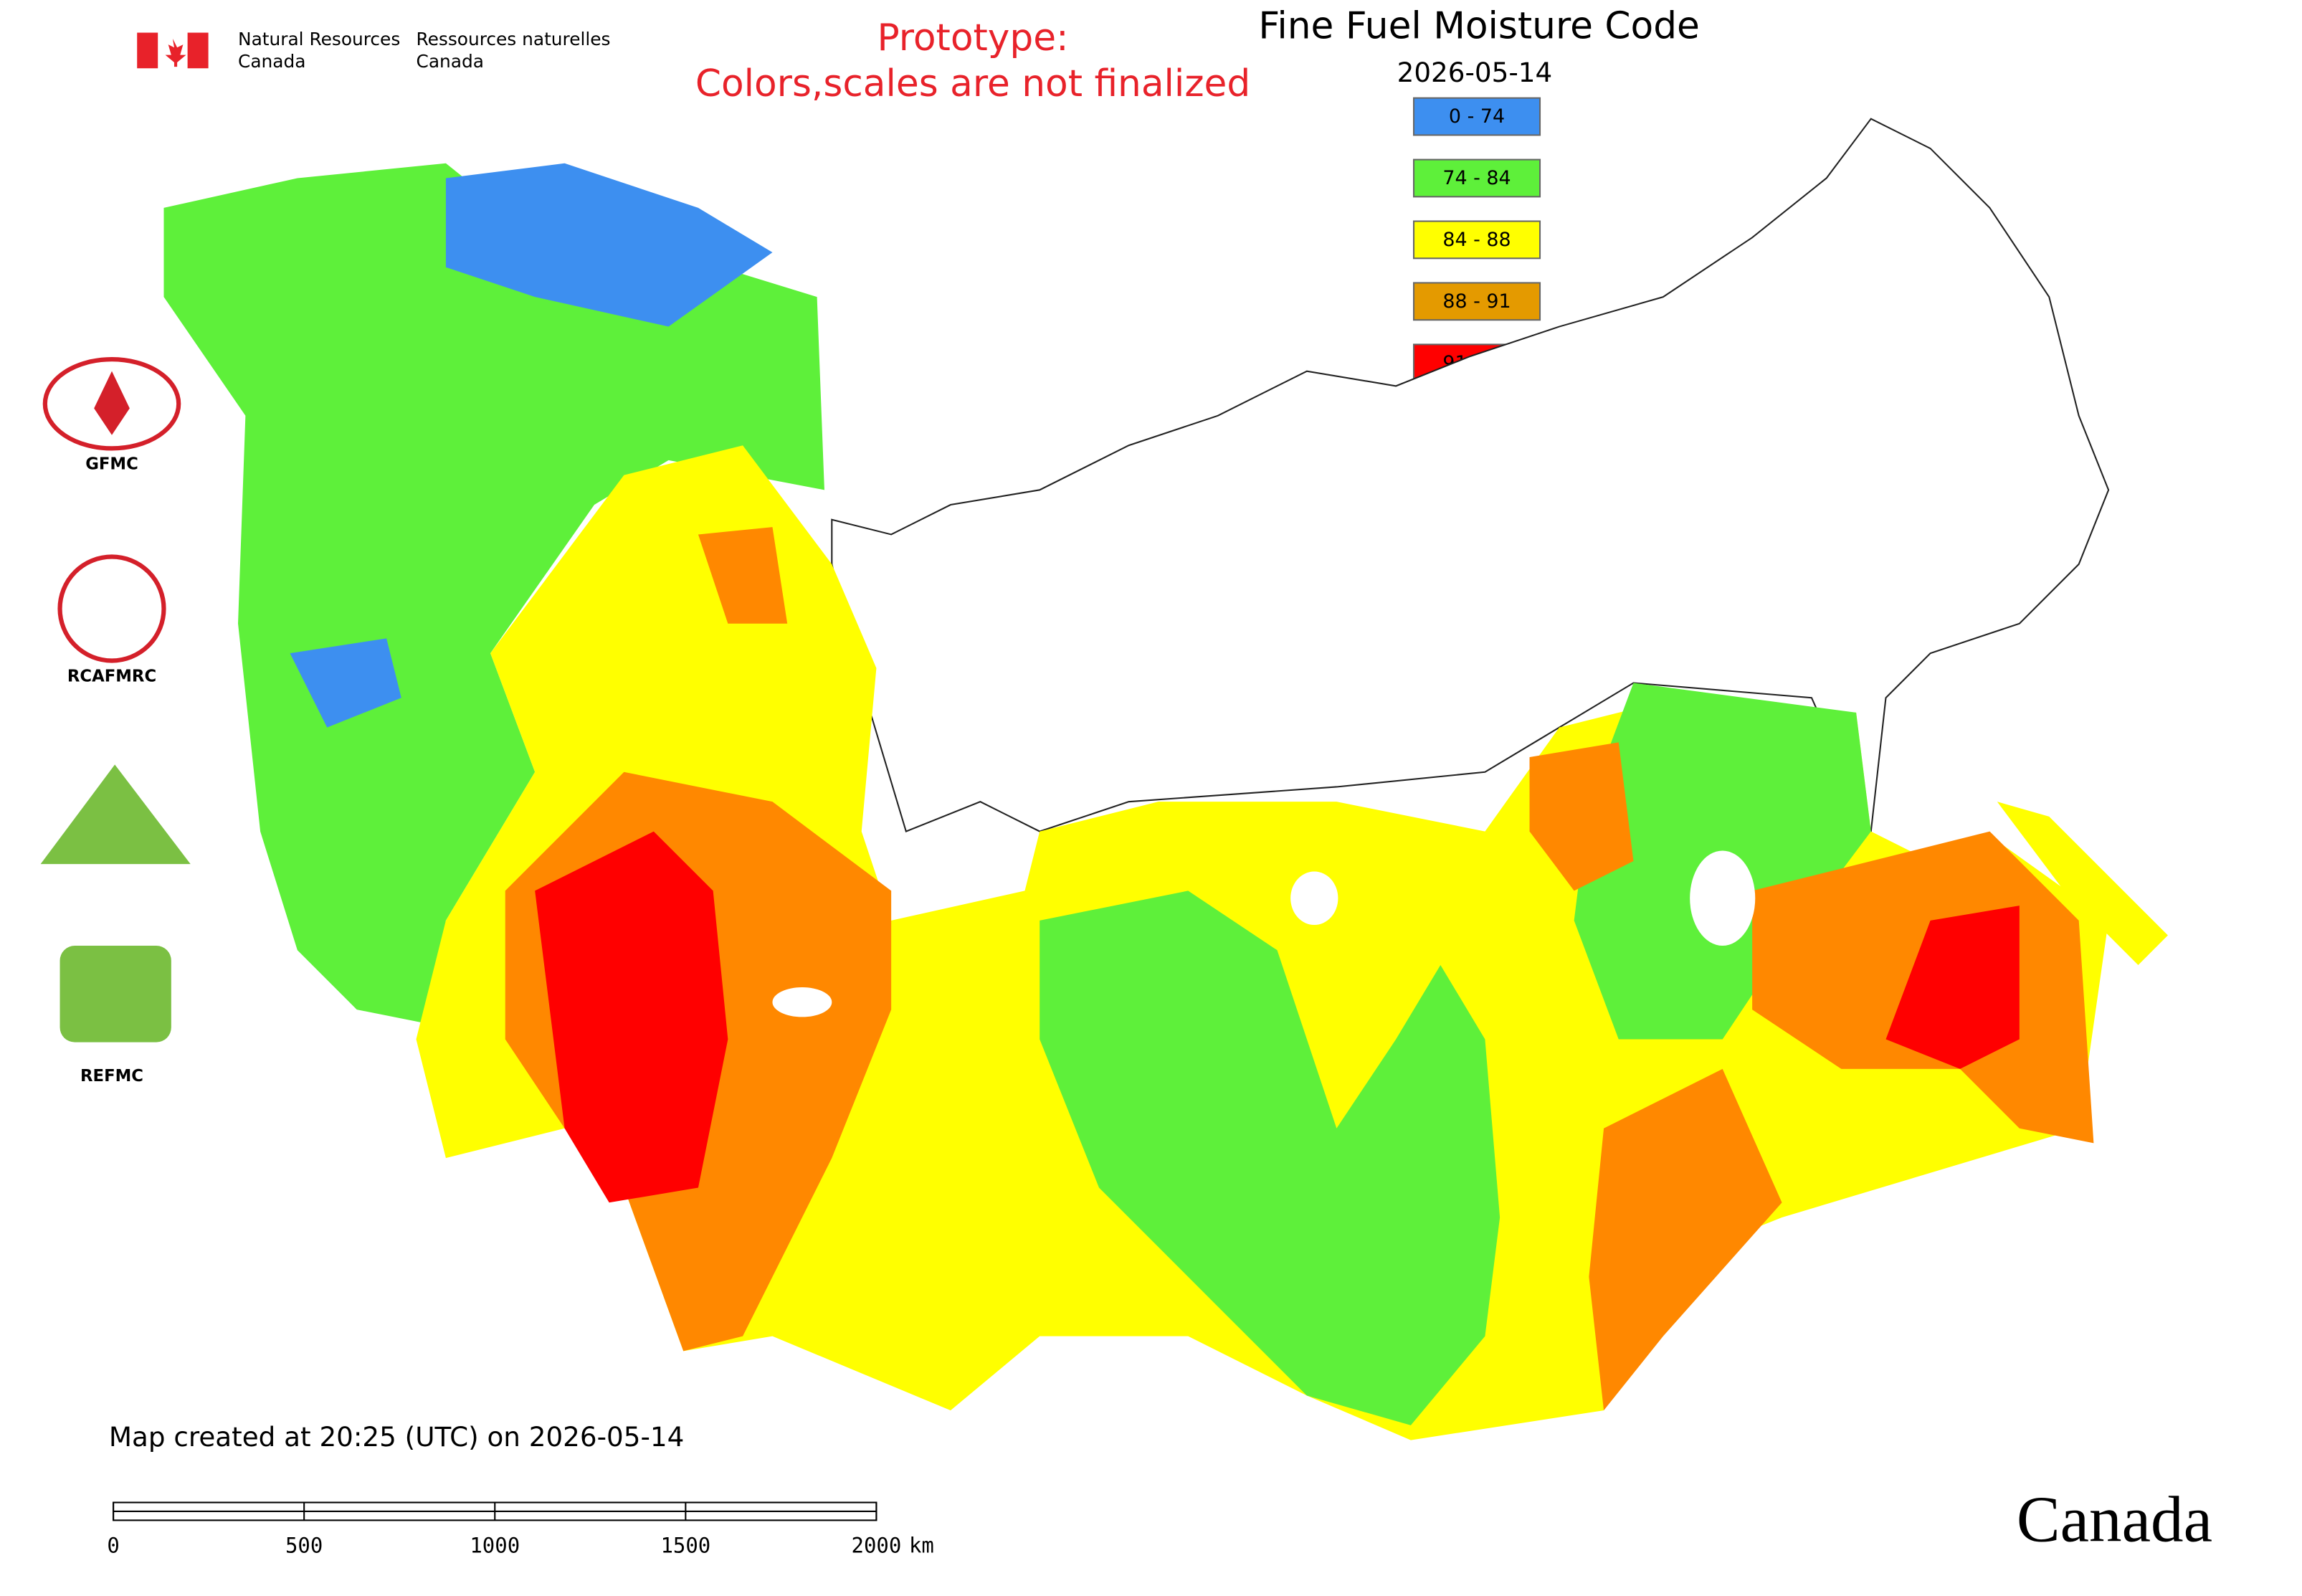 This screenshot has width=2302, height=1596. I want to click on map-title: Fine Fuel Moisture Code, so click(1479, 25).